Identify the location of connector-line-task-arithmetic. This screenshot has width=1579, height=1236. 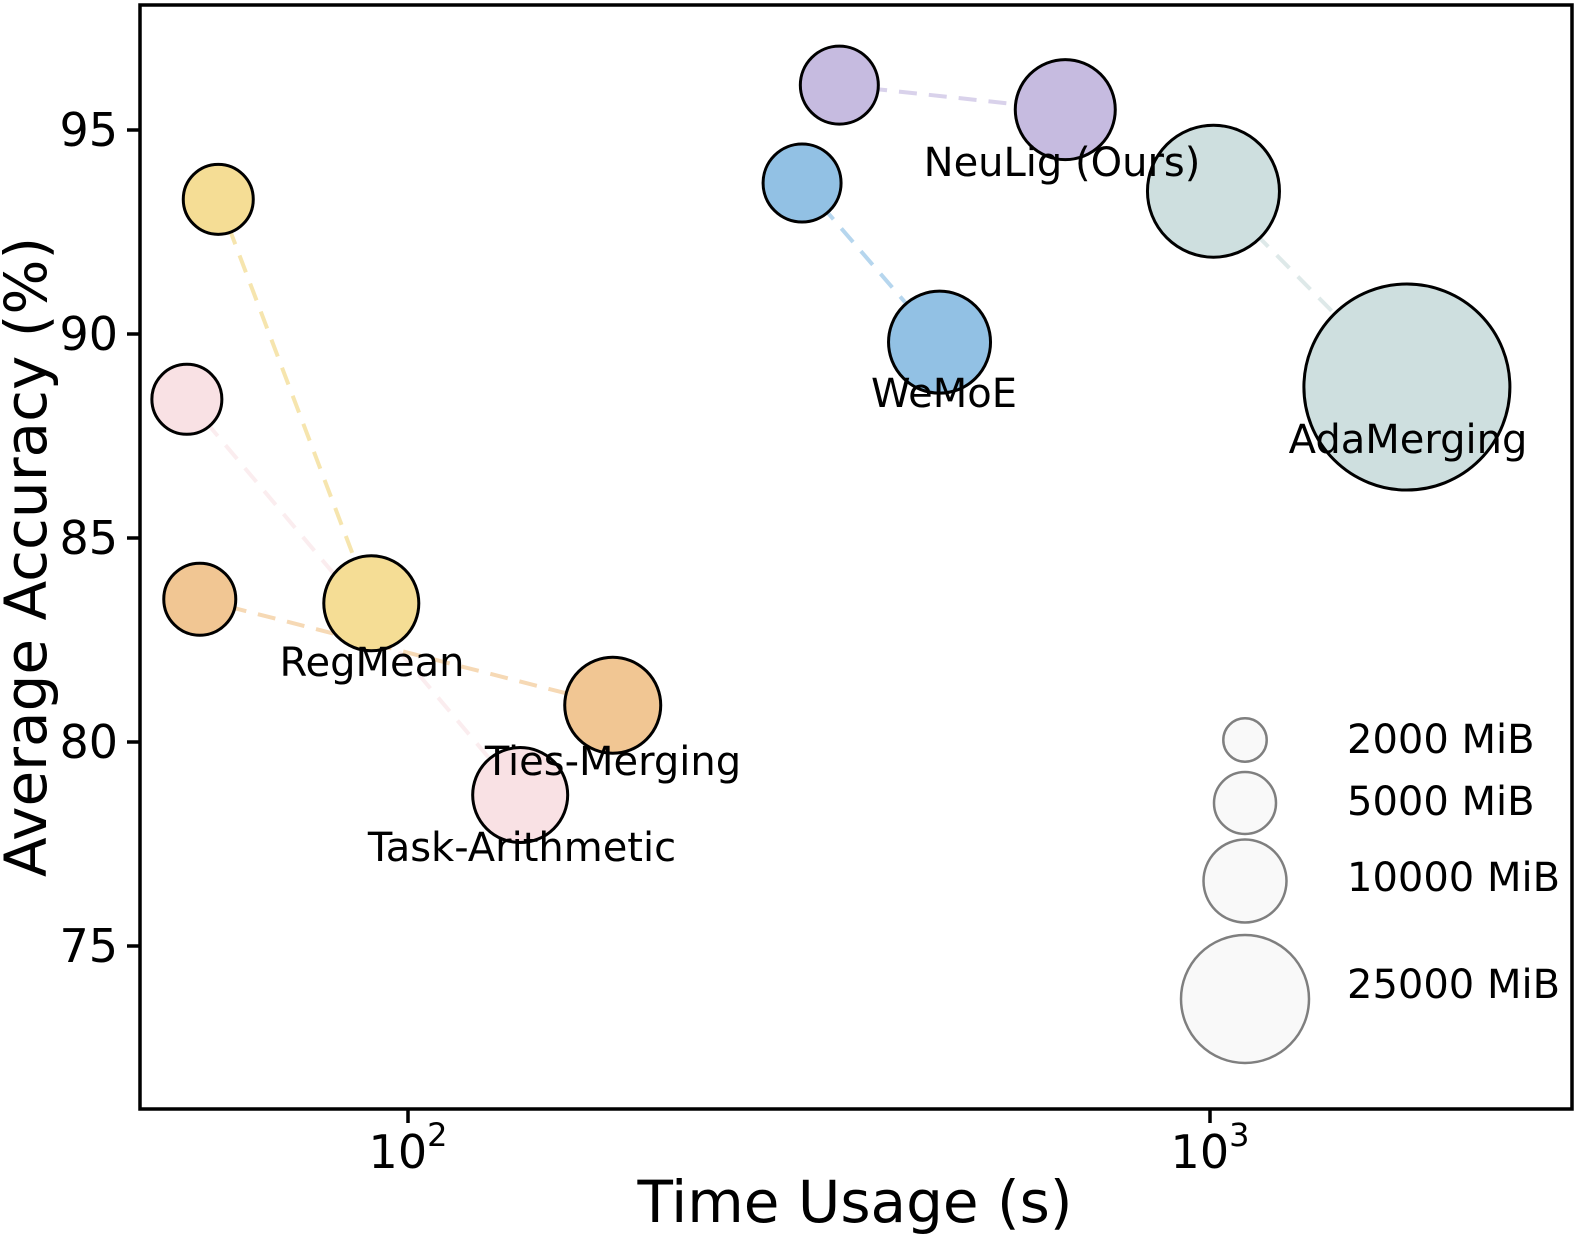
(353, 597).